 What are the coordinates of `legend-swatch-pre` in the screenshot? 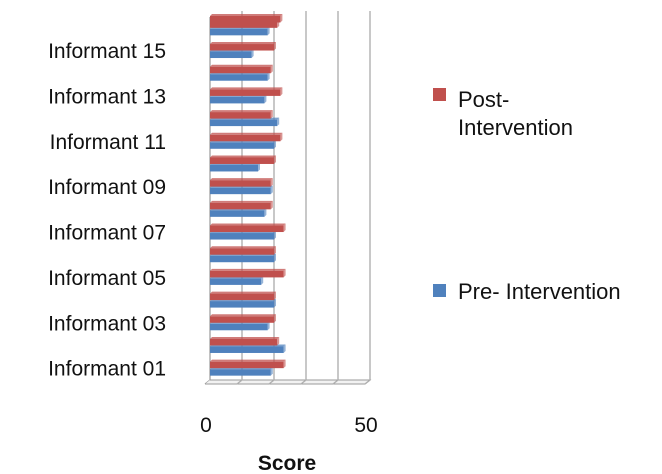 It's located at (439, 290).